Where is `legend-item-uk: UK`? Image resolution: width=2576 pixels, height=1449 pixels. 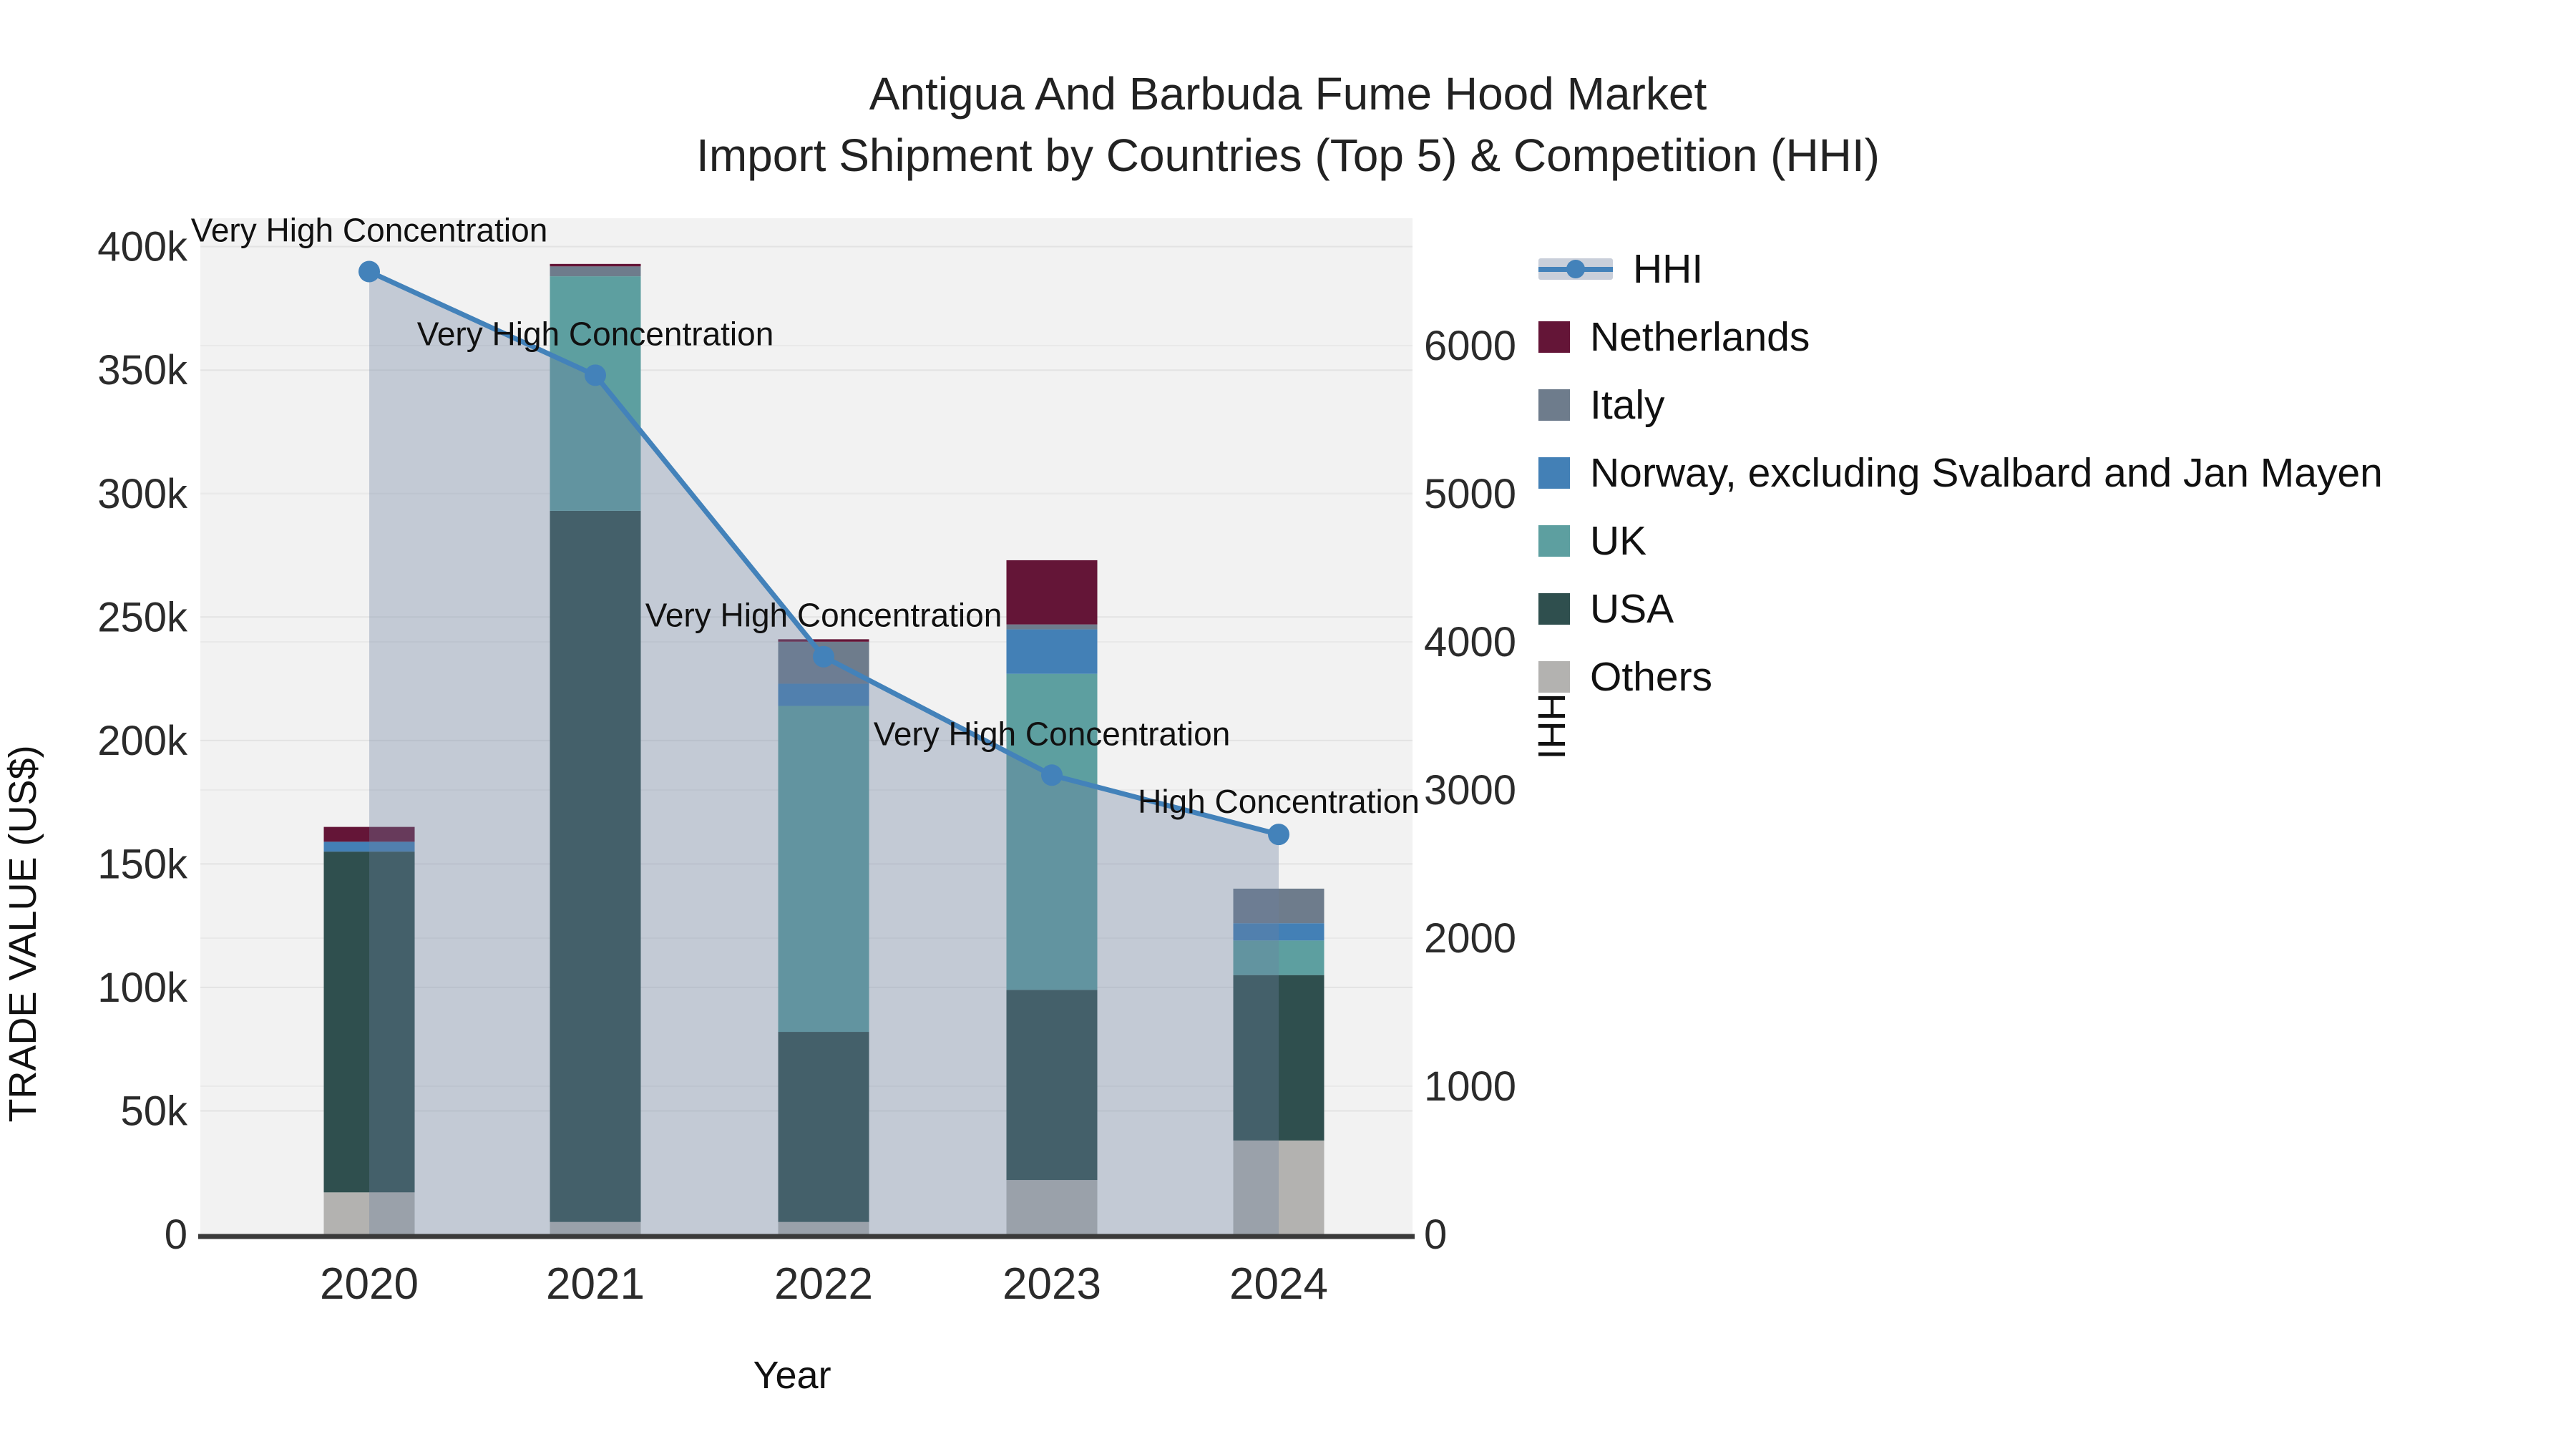 legend-item-uk: UK is located at coordinates (1960, 541).